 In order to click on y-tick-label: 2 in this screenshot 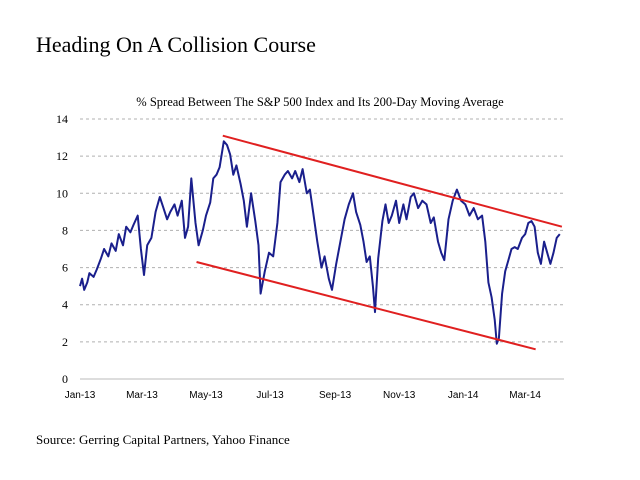, I will do `click(65, 342)`.